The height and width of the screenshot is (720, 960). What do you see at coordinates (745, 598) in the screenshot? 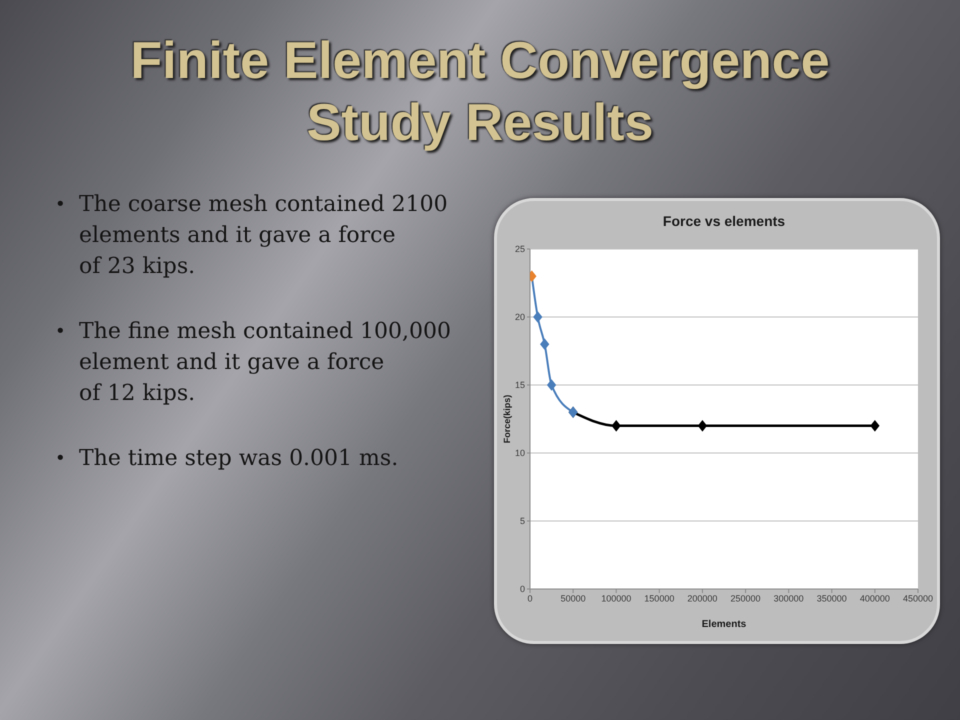
I see `x-tick-label: 250000` at bounding box center [745, 598].